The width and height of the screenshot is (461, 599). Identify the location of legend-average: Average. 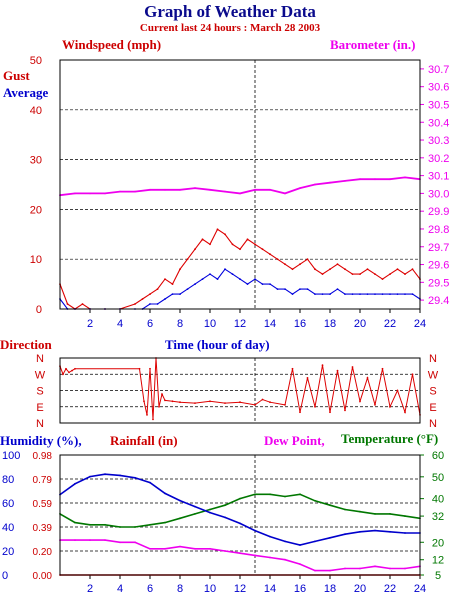
(25, 92).